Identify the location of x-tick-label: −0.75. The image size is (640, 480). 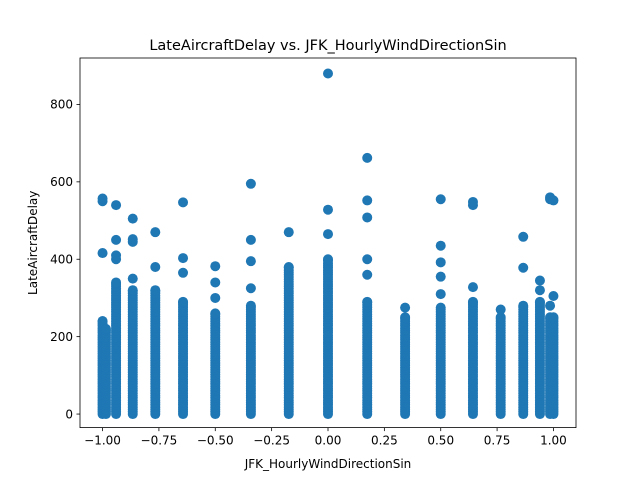
(159, 441).